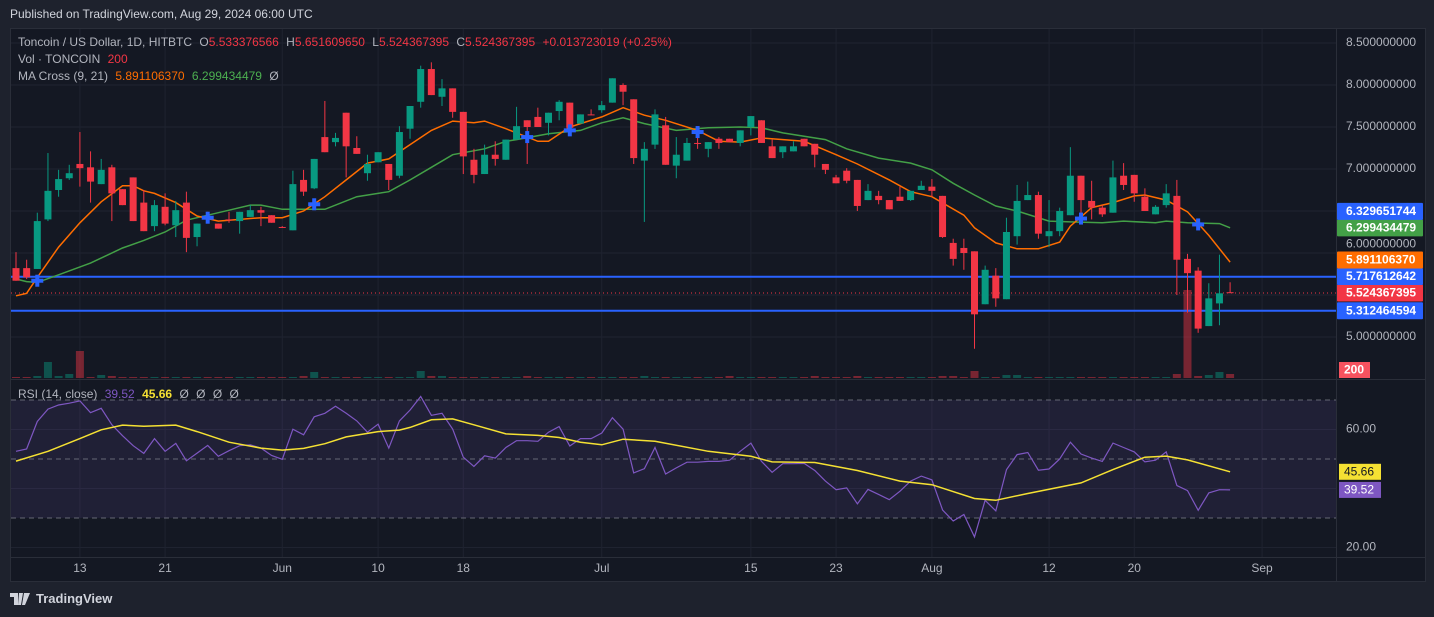 The width and height of the screenshot is (1434, 617). Describe the element at coordinates (217, 394) in the screenshot. I see `rsi-extra-3: Ø` at that location.